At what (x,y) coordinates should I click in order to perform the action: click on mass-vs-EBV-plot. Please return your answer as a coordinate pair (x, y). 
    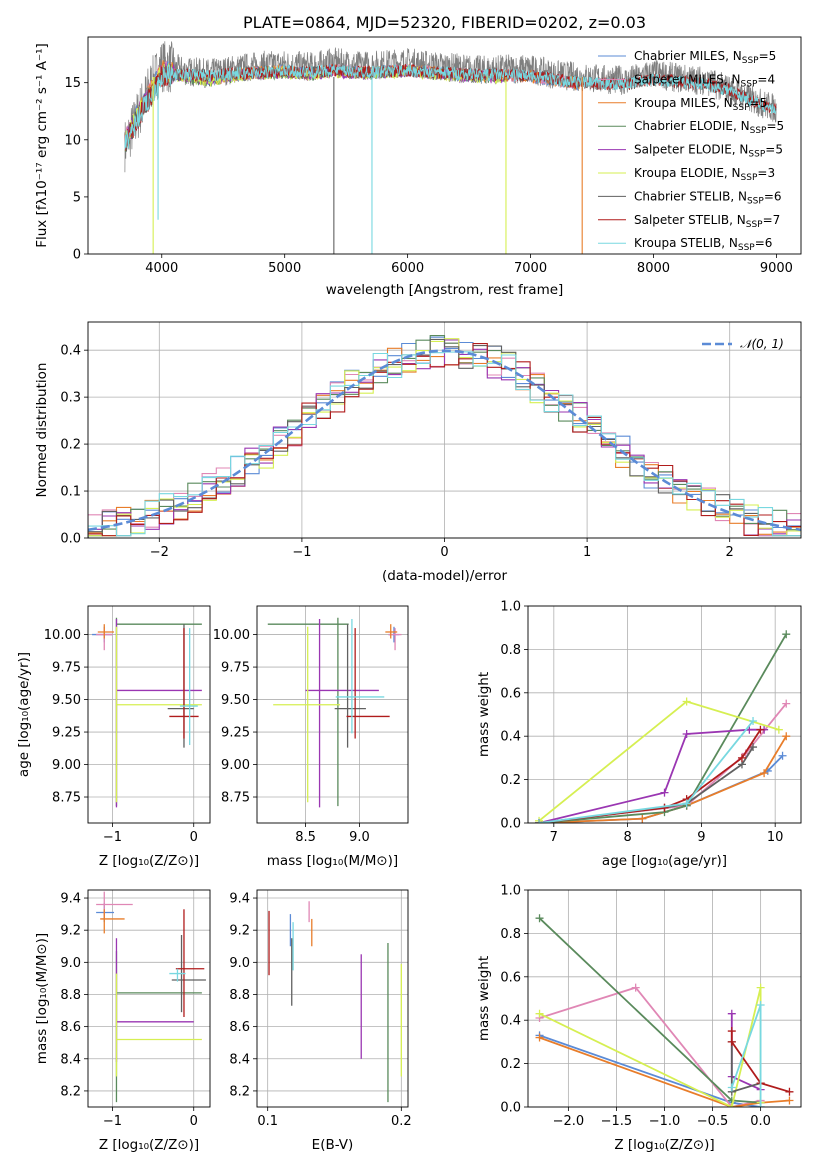
    Looking at the image, I should click on (335, 1002).